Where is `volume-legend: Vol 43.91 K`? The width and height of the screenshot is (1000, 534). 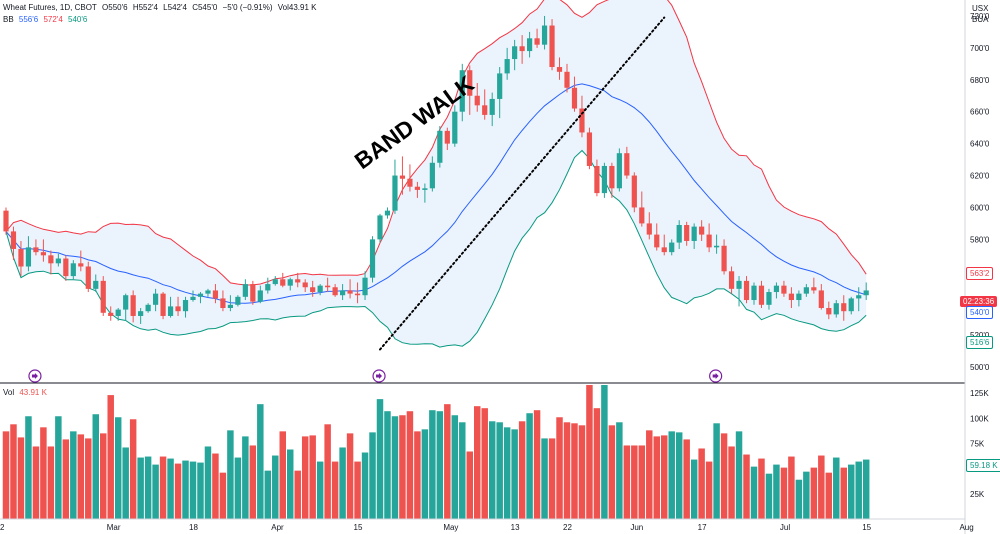 volume-legend: Vol 43.91 K is located at coordinates (26, 392).